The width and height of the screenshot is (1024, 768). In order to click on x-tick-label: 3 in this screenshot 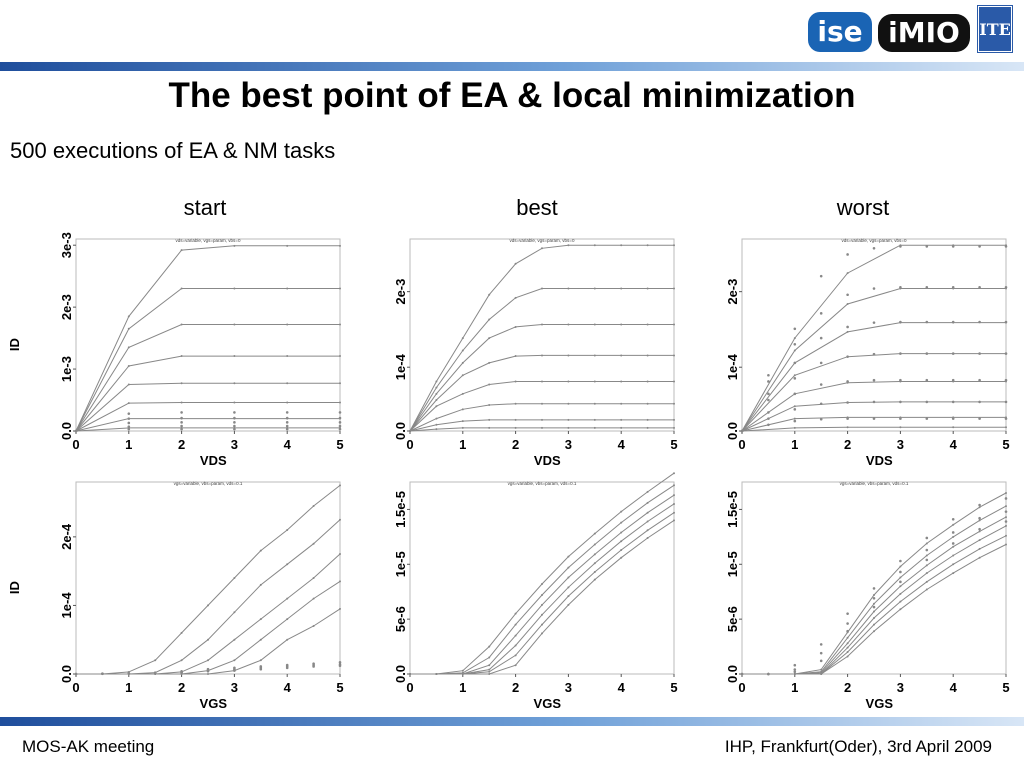, I will do `click(234, 687)`.